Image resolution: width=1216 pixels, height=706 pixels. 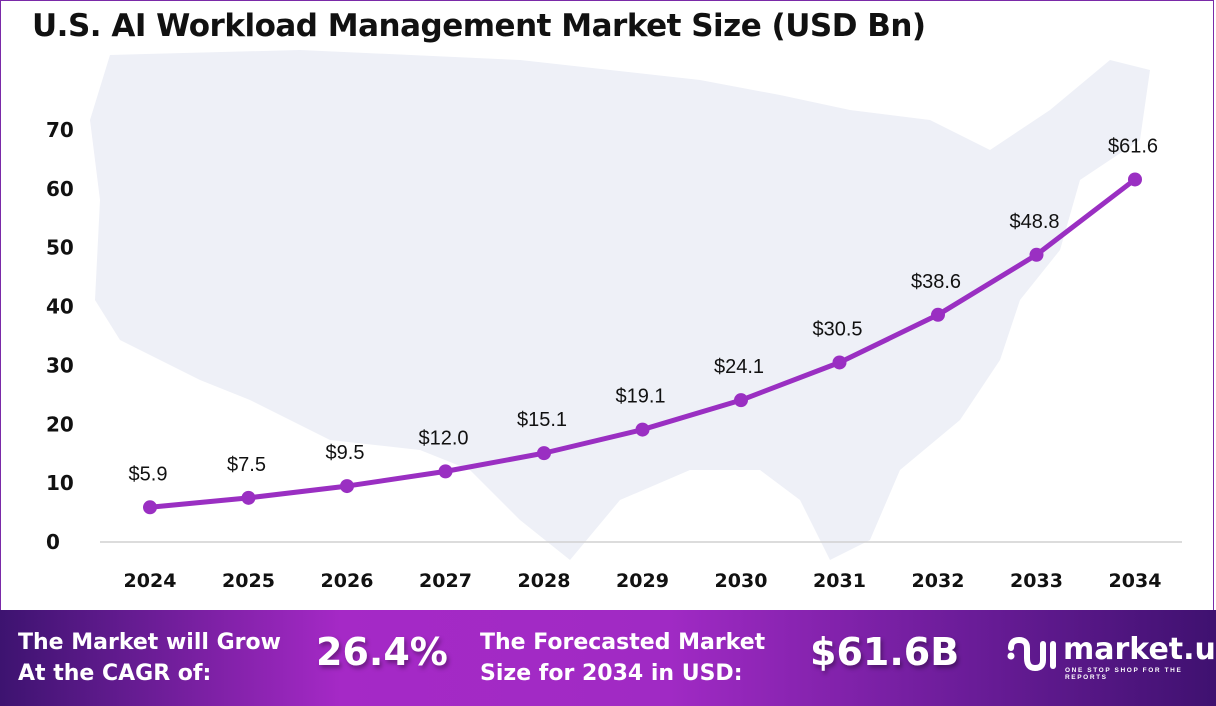 What do you see at coordinates (445, 581) in the screenshot?
I see `x-tick-label: 2027` at bounding box center [445, 581].